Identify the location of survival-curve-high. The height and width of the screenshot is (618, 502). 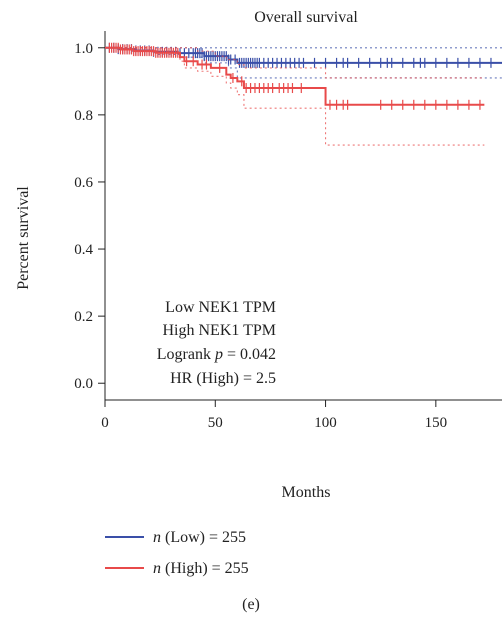
(295, 76).